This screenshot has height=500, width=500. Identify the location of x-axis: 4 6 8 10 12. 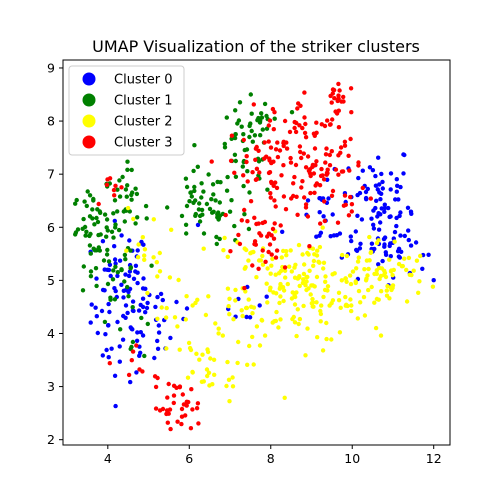
(273, 455).